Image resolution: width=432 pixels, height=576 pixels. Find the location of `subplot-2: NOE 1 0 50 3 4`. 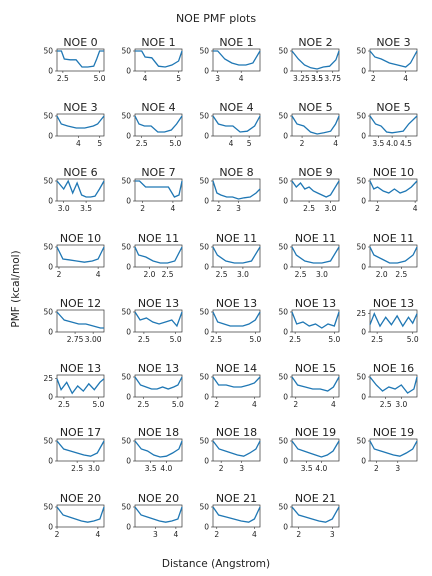

subplot-2: NOE 1 0 50 3 4 is located at coordinates (230, 59).